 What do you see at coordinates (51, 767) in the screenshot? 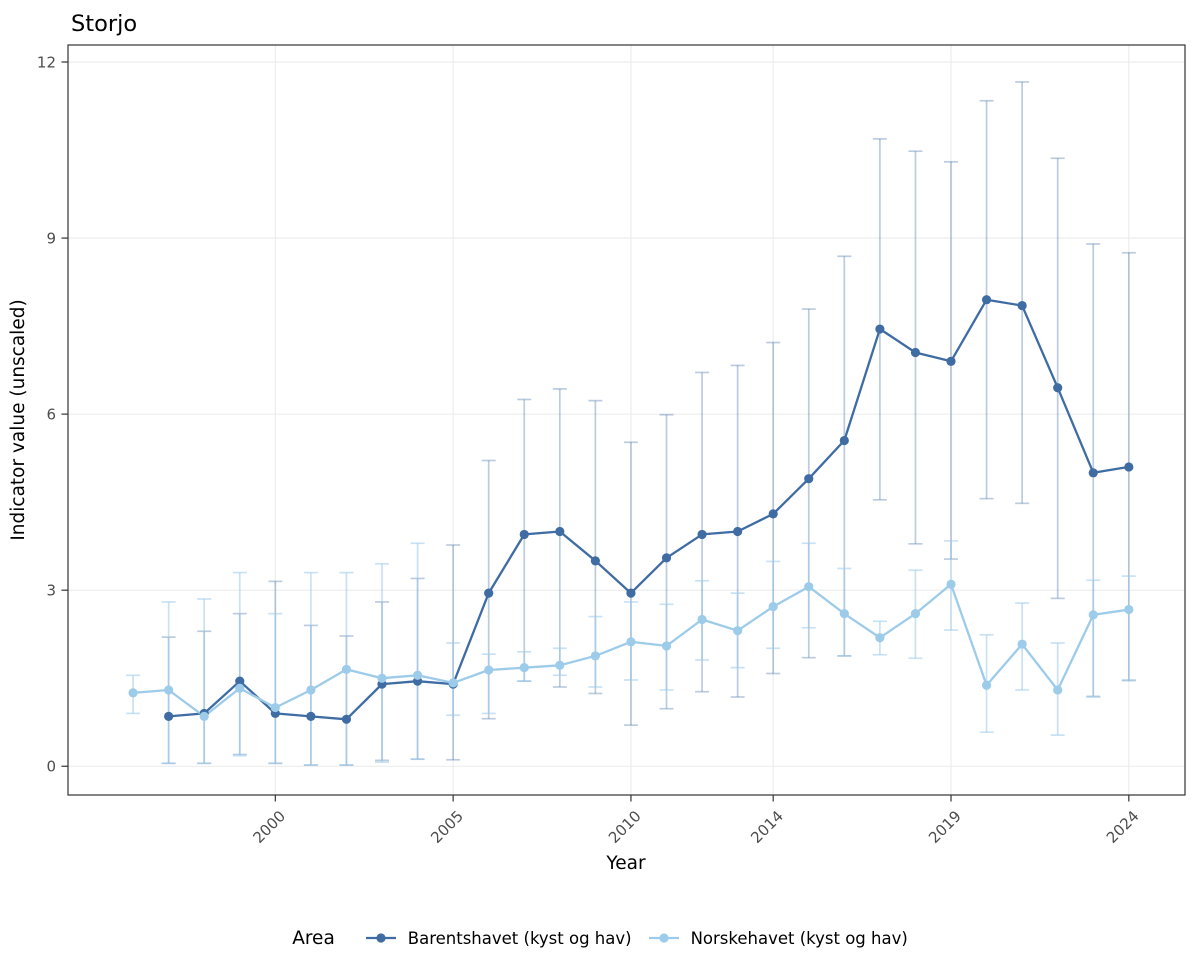
I see `y-tick-label: 0` at bounding box center [51, 767].